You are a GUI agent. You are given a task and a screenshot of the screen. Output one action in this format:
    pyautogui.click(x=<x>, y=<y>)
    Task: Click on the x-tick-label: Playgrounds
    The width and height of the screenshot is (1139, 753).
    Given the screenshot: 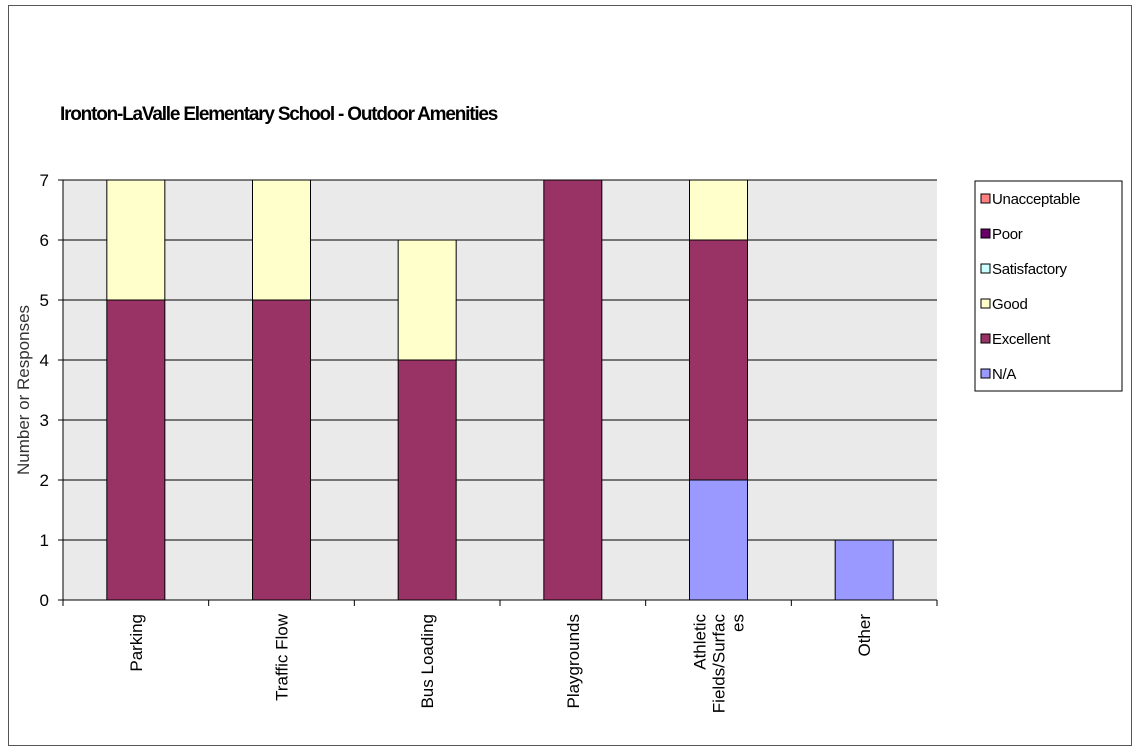 What is the action you would take?
    pyautogui.click(x=573, y=661)
    